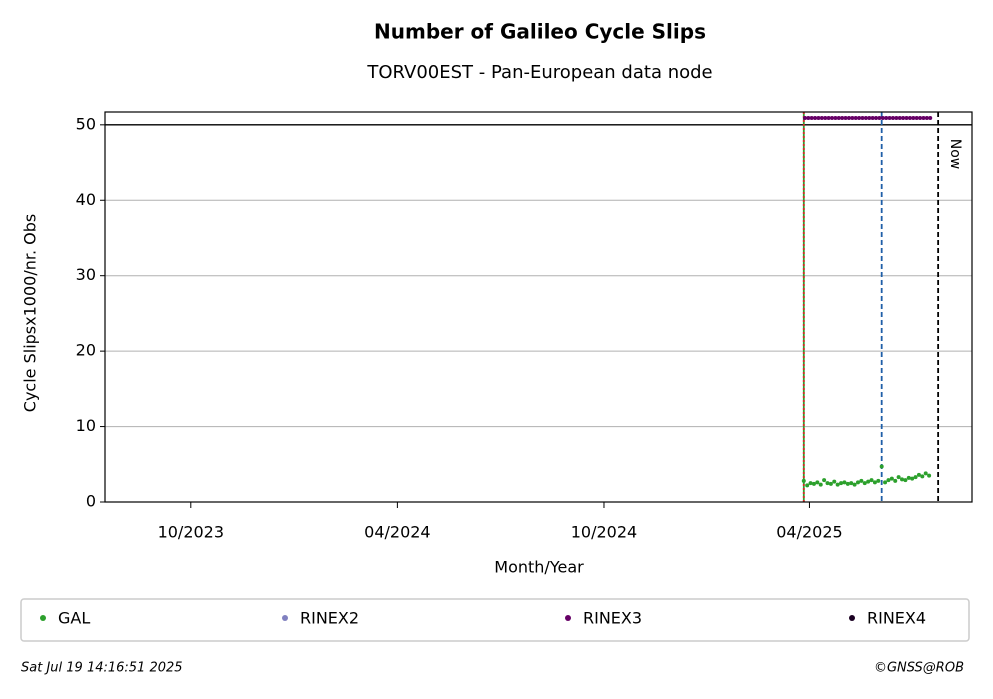 The height and width of the screenshot is (699, 993). What do you see at coordinates (612, 618) in the screenshot?
I see `legend-label: RINEX3` at bounding box center [612, 618].